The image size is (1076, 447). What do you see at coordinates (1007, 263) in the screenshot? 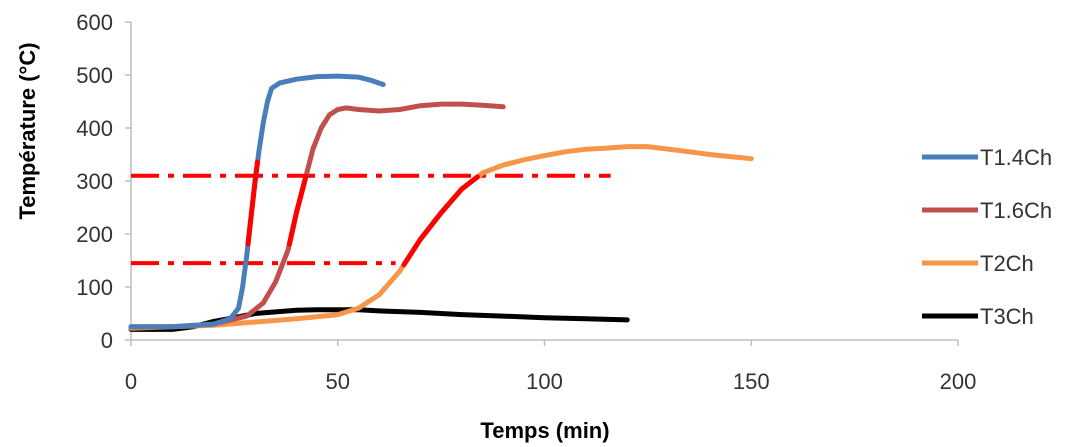
I see `legend-label: T2Ch` at bounding box center [1007, 263].